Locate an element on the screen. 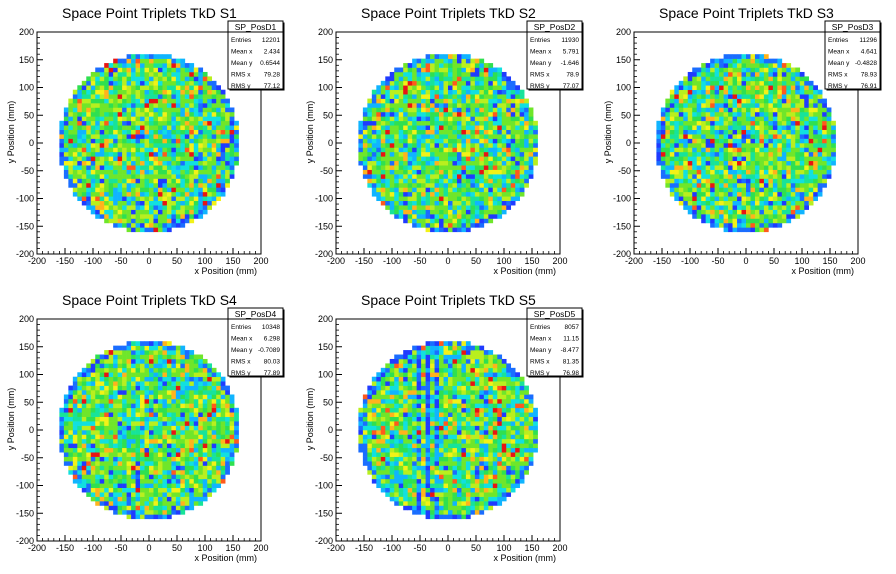 The image size is (896, 574). x-tick-label: 50 is located at coordinates (774, 261).